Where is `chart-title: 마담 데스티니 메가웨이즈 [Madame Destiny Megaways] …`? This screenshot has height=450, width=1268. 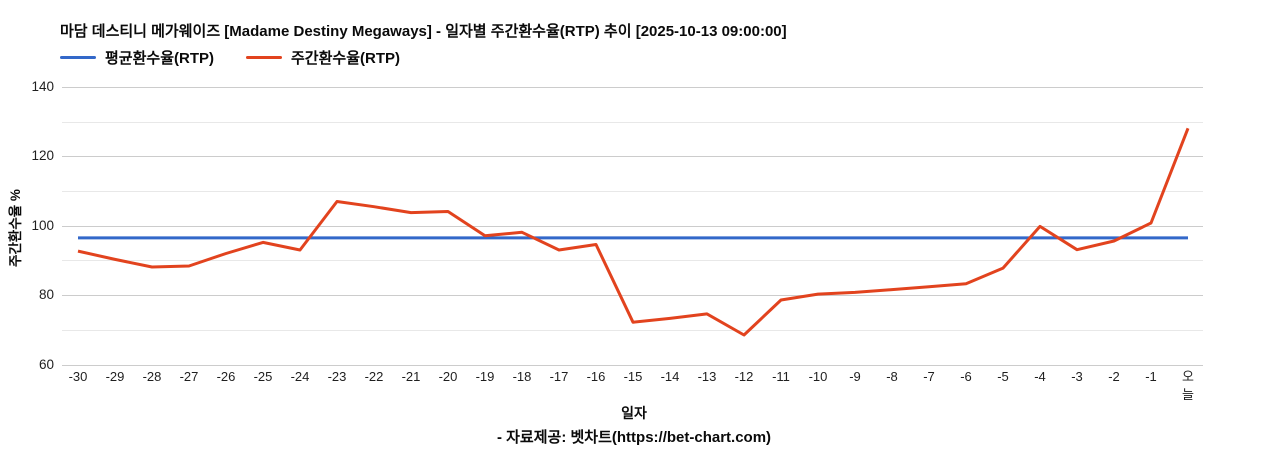 chart-title: 마담 데스티니 메가웨이즈 [Madame Destiny Megaways] … is located at coordinates (423, 31).